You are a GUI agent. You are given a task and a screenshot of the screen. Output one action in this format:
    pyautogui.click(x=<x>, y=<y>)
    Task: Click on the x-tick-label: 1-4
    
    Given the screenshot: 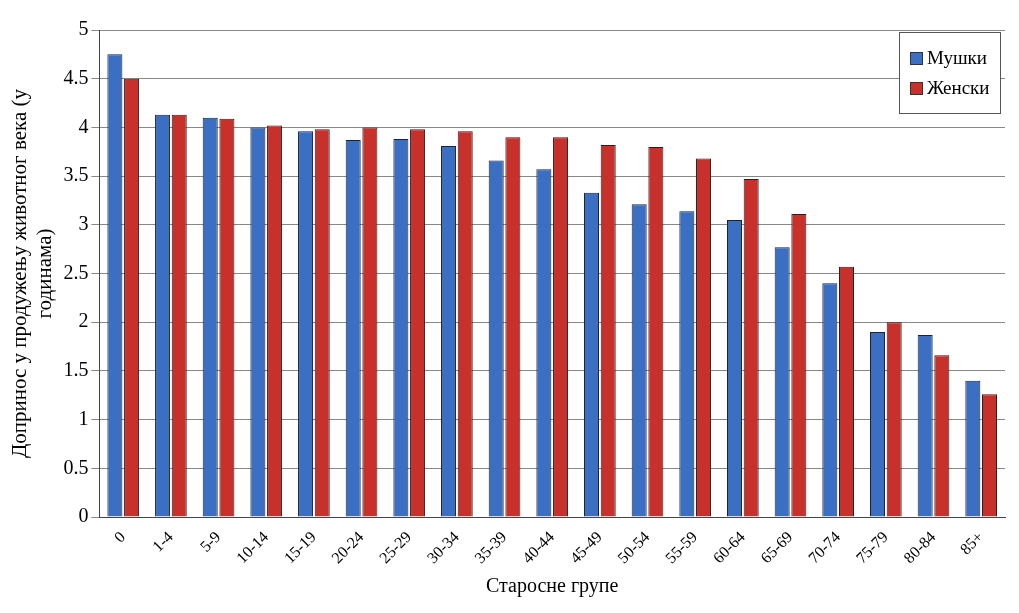 What is the action you would take?
    pyautogui.click(x=162, y=541)
    